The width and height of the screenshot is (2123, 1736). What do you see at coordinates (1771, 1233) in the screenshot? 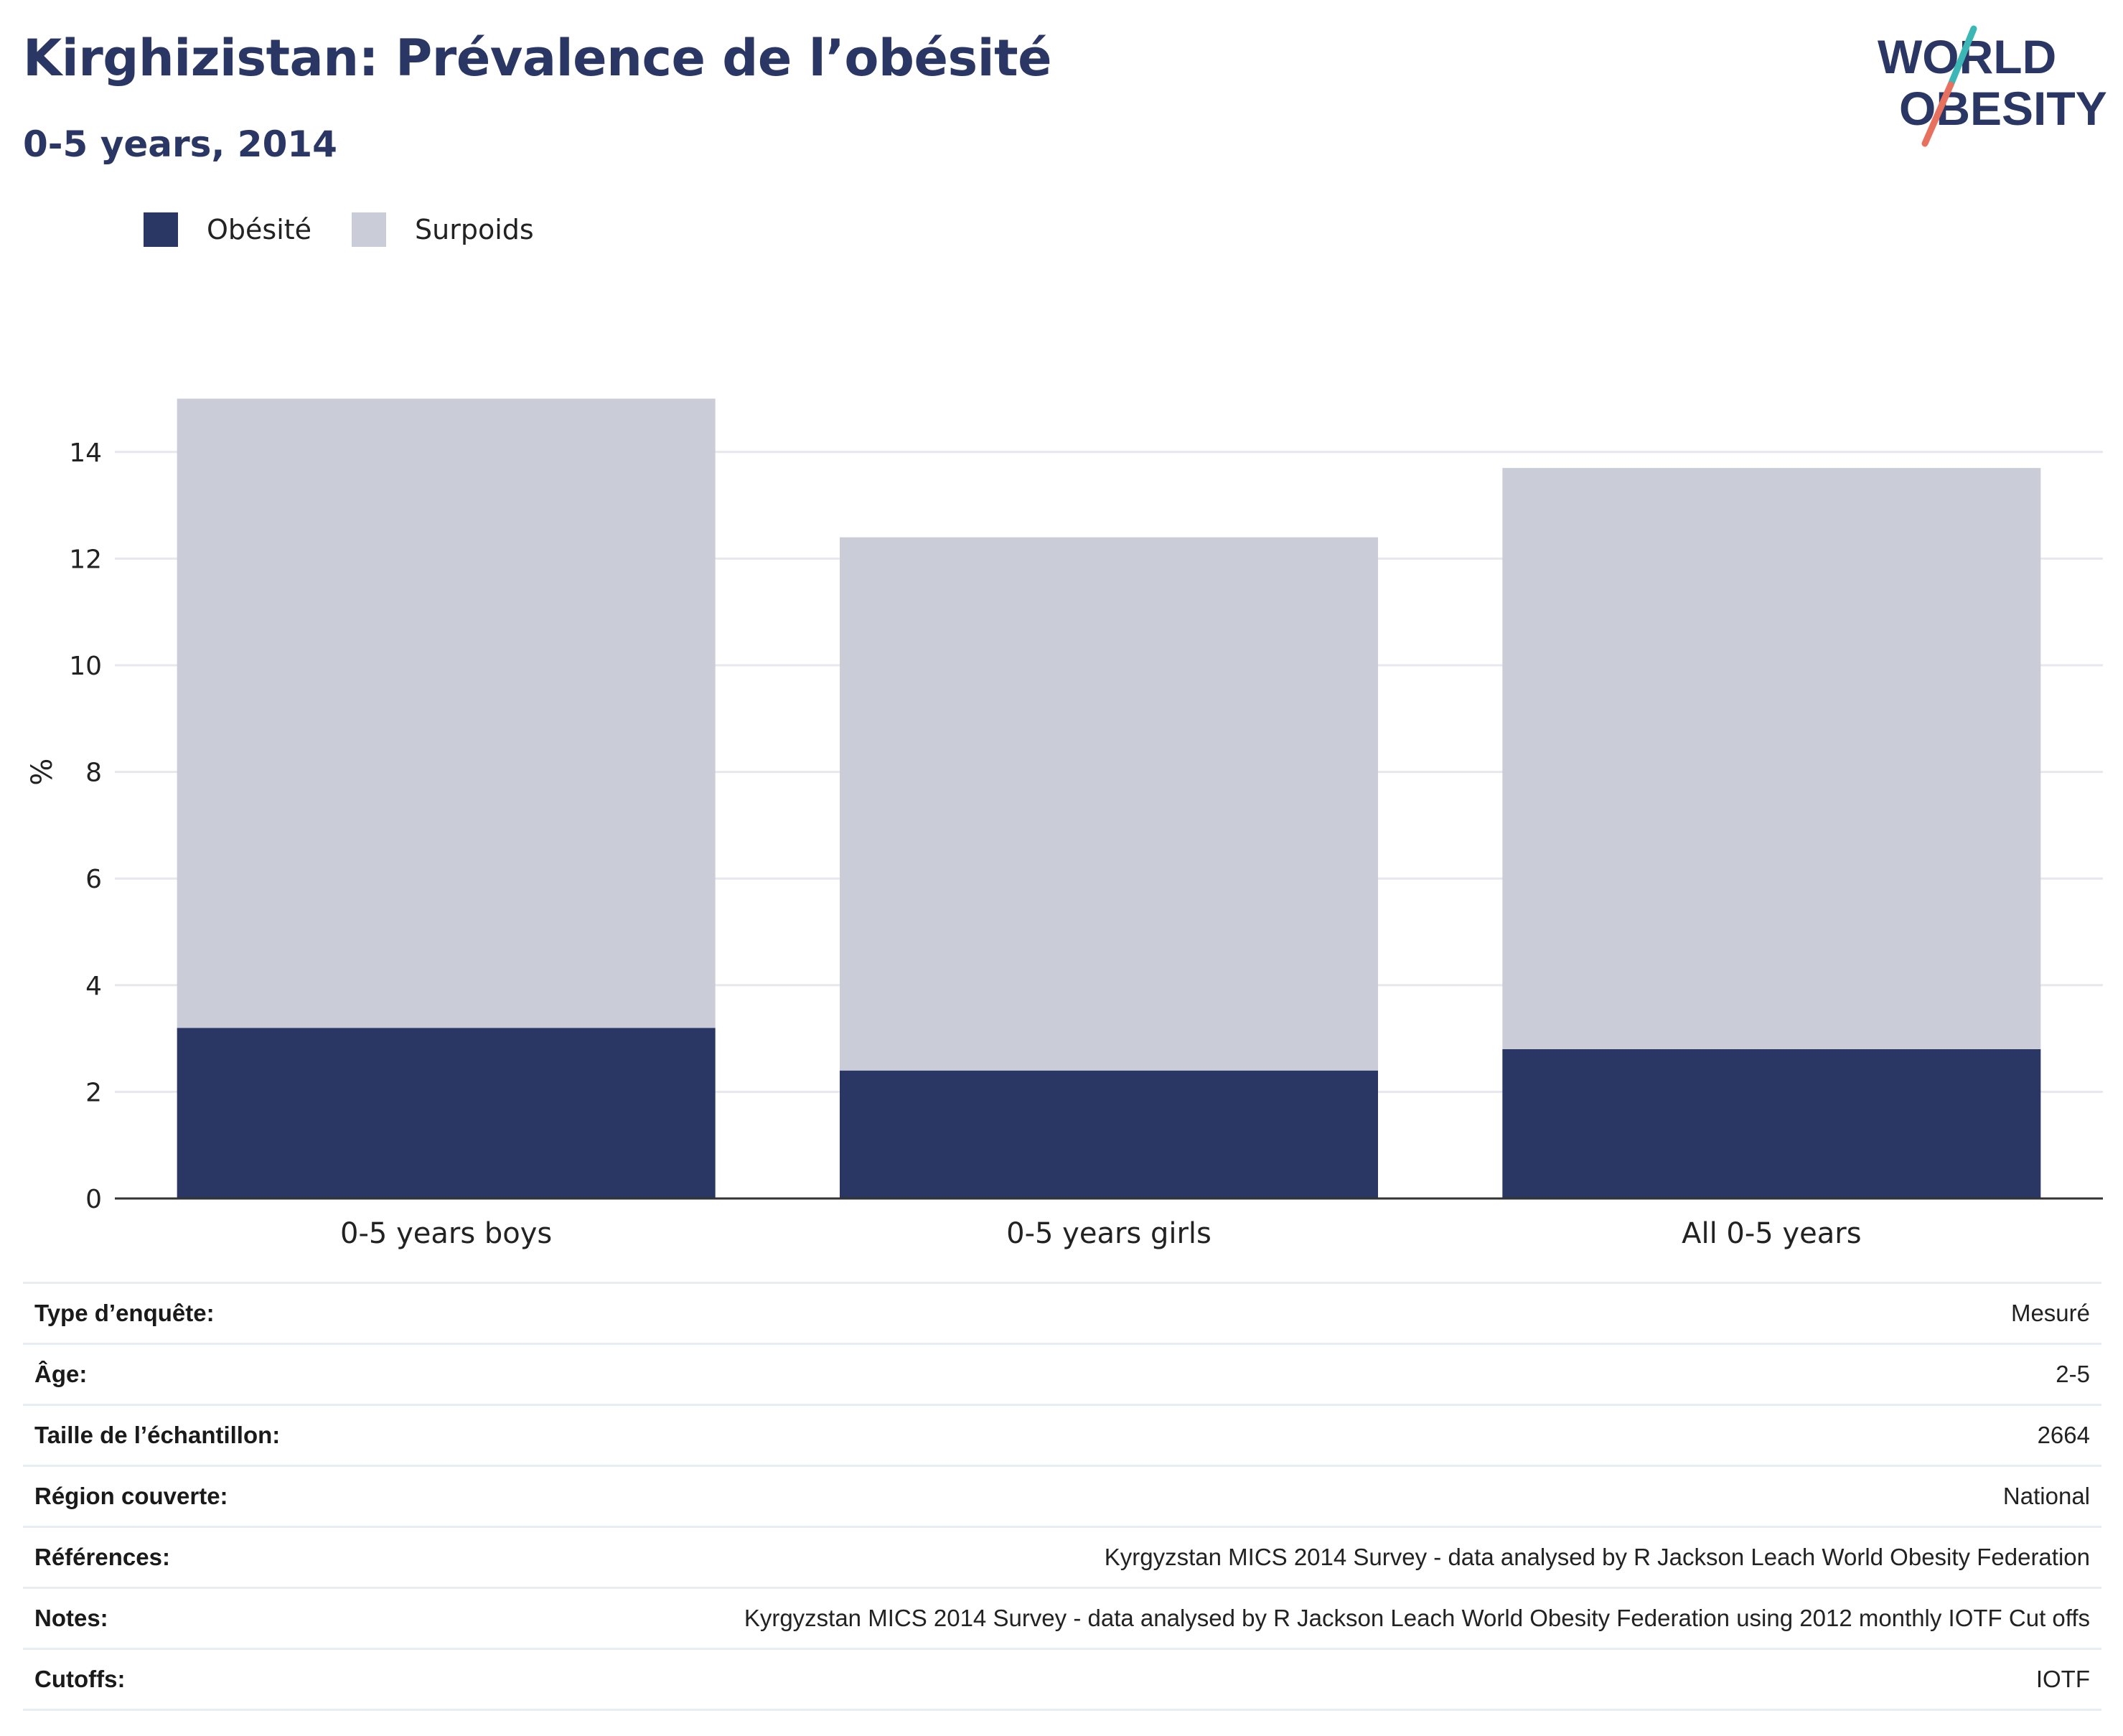
I see `x-tick-label: All 0-5 years` at bounding box center [1771, 1233].